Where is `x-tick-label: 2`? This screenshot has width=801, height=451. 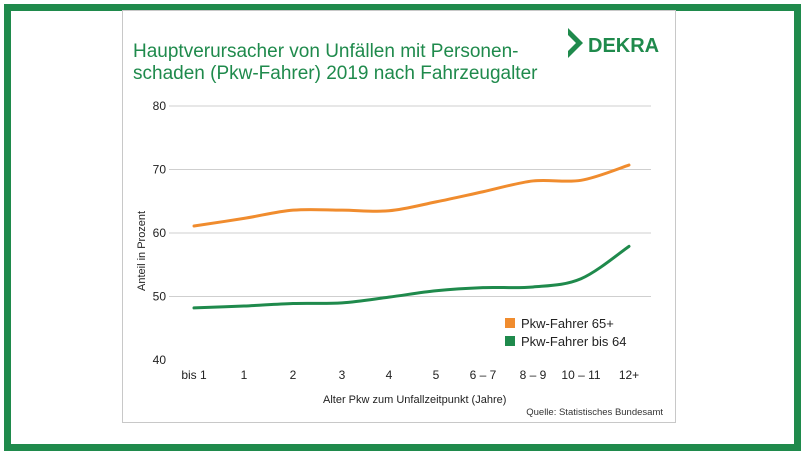
x-tick-label: 2 is located at coordinates (293, 375).